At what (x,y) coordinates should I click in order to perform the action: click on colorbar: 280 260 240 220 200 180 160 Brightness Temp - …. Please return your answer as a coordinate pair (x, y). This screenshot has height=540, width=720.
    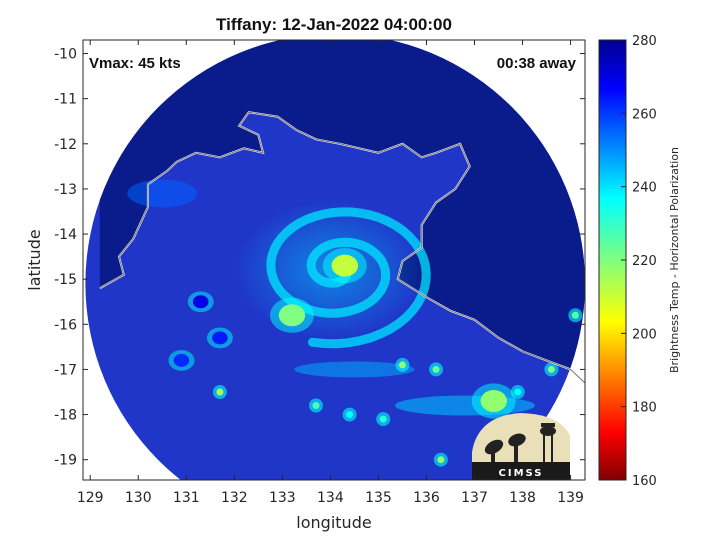
    Looking at the image, I should click on (639, 261).